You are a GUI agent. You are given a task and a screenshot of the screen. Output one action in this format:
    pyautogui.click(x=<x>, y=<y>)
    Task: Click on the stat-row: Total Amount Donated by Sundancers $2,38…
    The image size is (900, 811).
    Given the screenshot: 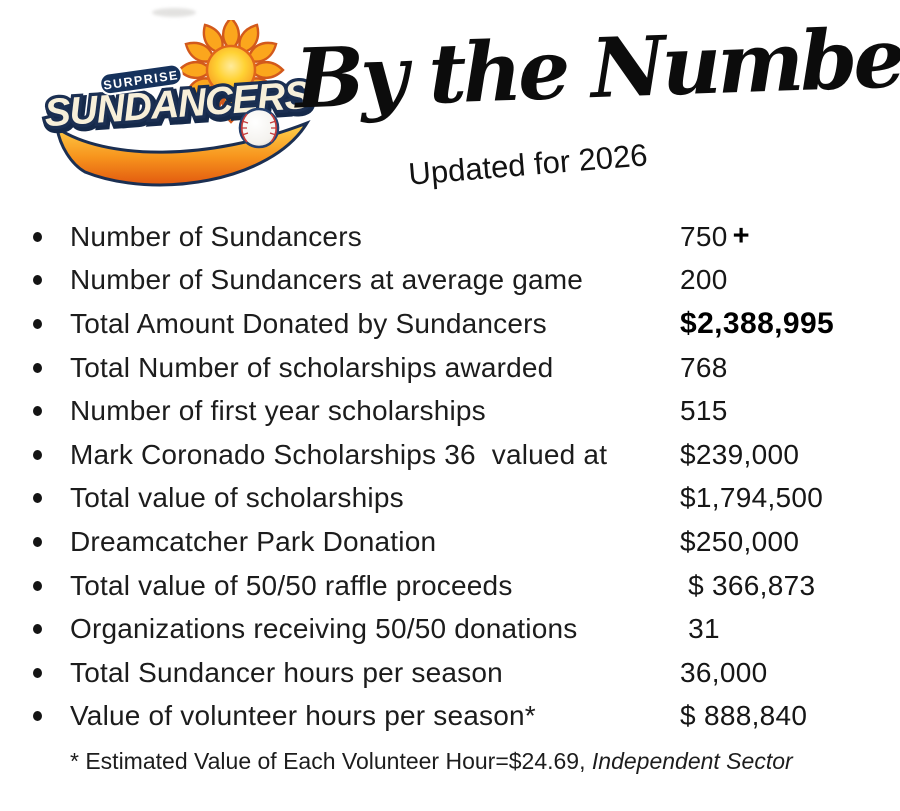 What is the action you would take?
    pyautogui.click(x=450, y=324)
    